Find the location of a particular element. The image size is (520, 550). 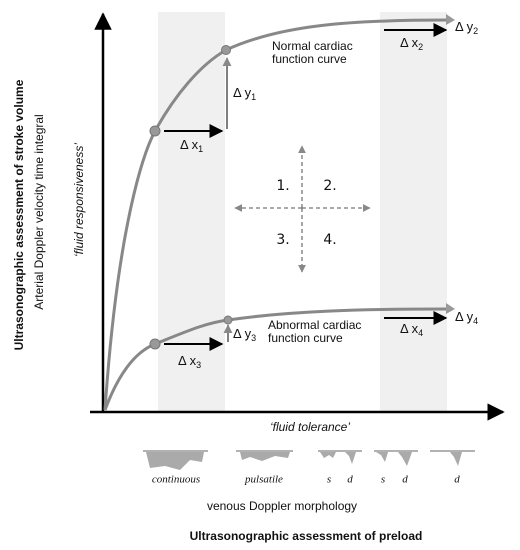

quadrant-label: 3. is located at coordinates (282, 240).